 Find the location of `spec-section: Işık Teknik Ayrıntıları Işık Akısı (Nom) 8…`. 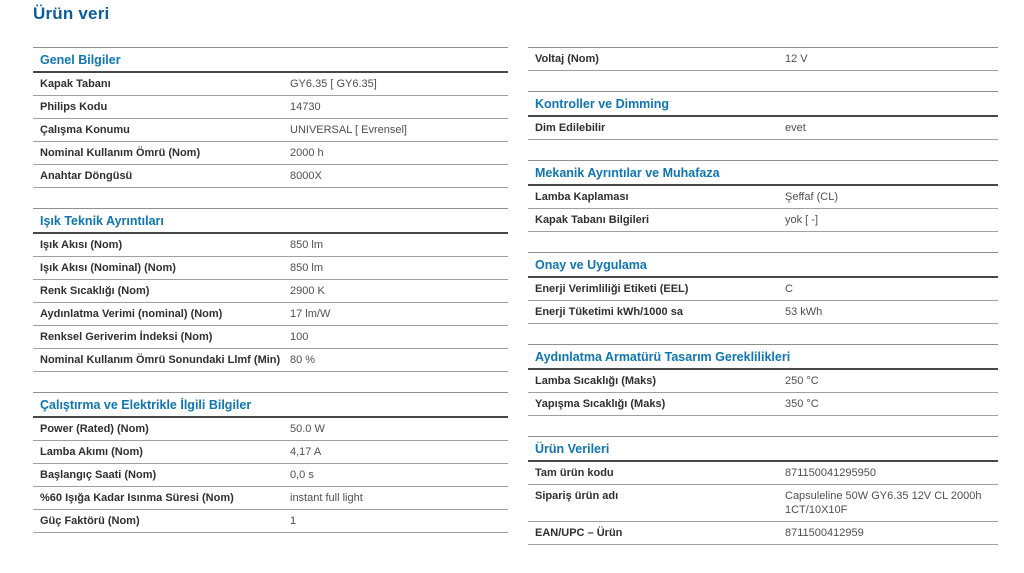

spec-section: Işık Teknik Ayrıntıları Işık Akısı (Nom) 8… is located at coordinates (270, 290).